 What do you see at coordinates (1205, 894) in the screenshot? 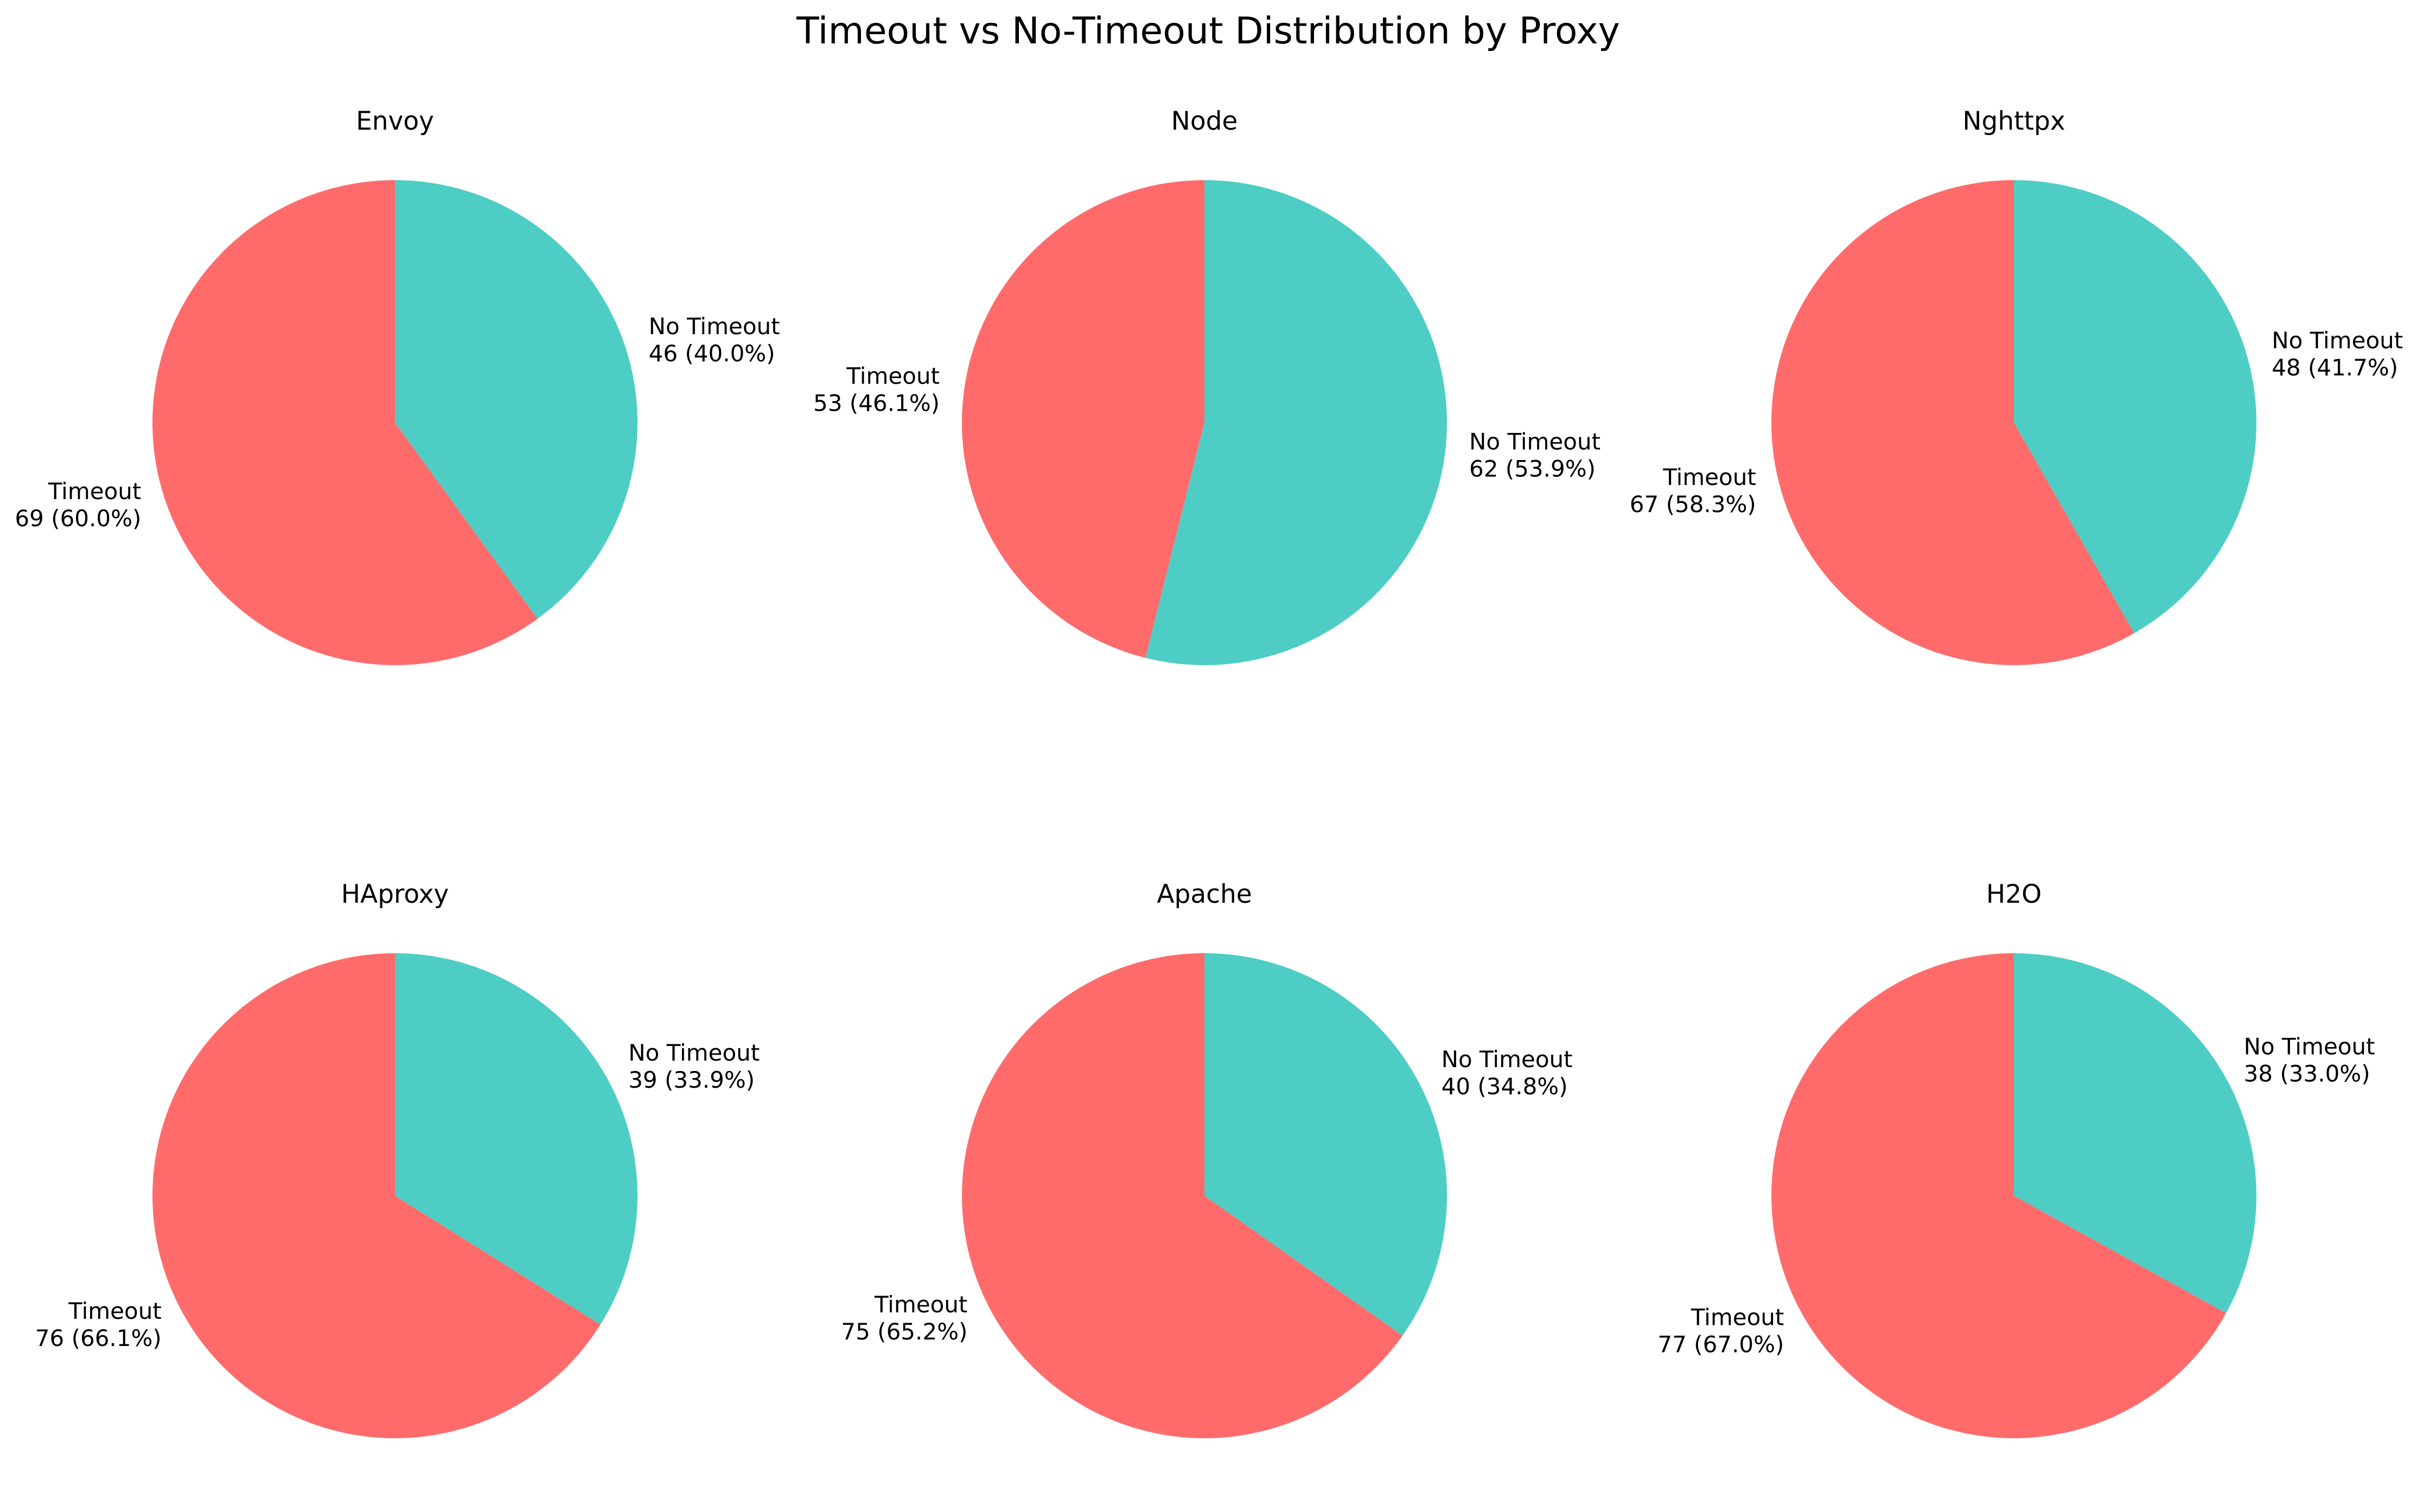
I see `pie-title-apache: Apache` at bounding box center [1205, 894].